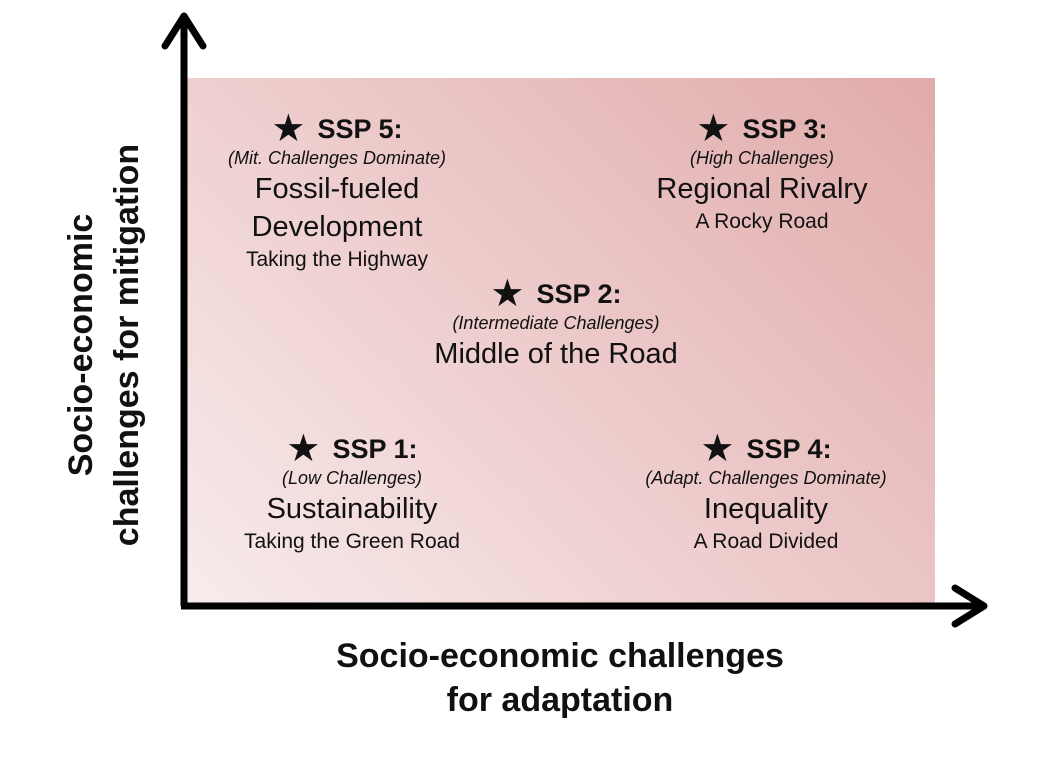 The width and height of the screenshot is (1053, 757). Describe the element at coordinates (352, 478) in the screenshot. I see `ssp1-subtitle: (Low Challenges)` at that location.